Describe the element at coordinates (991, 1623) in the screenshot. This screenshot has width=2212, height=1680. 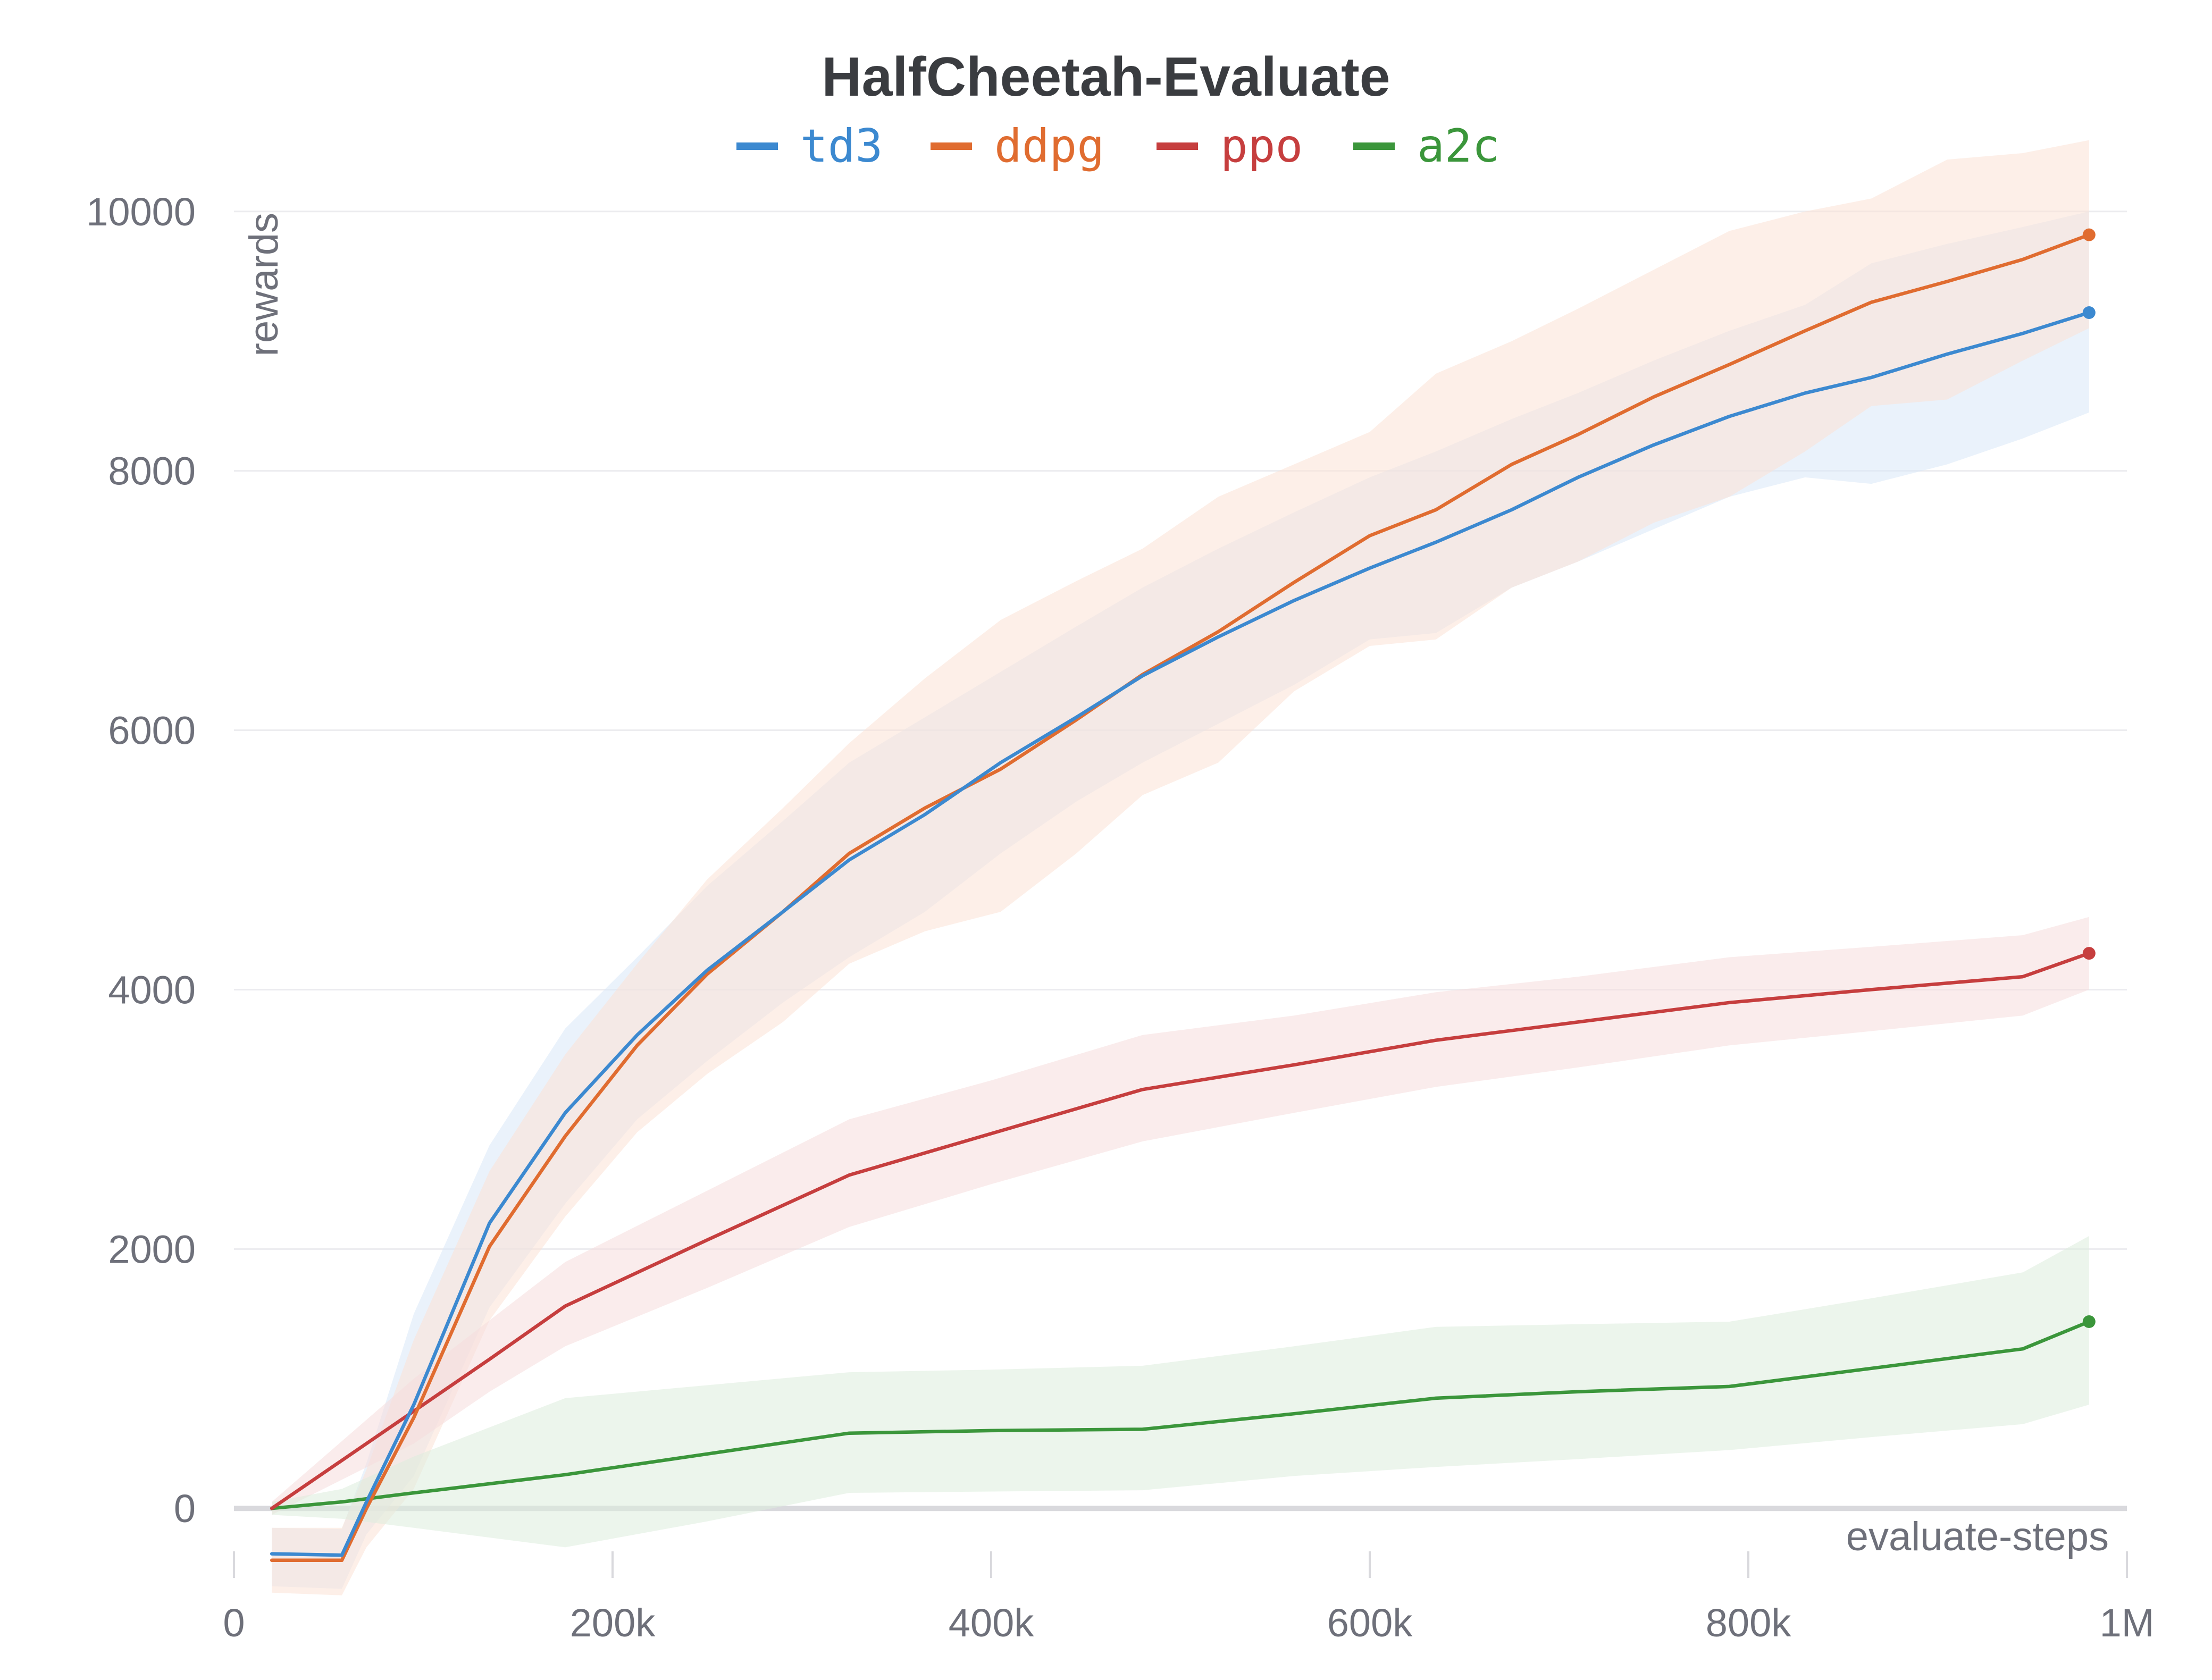
I see `x-tick-label: 400k` at that location.